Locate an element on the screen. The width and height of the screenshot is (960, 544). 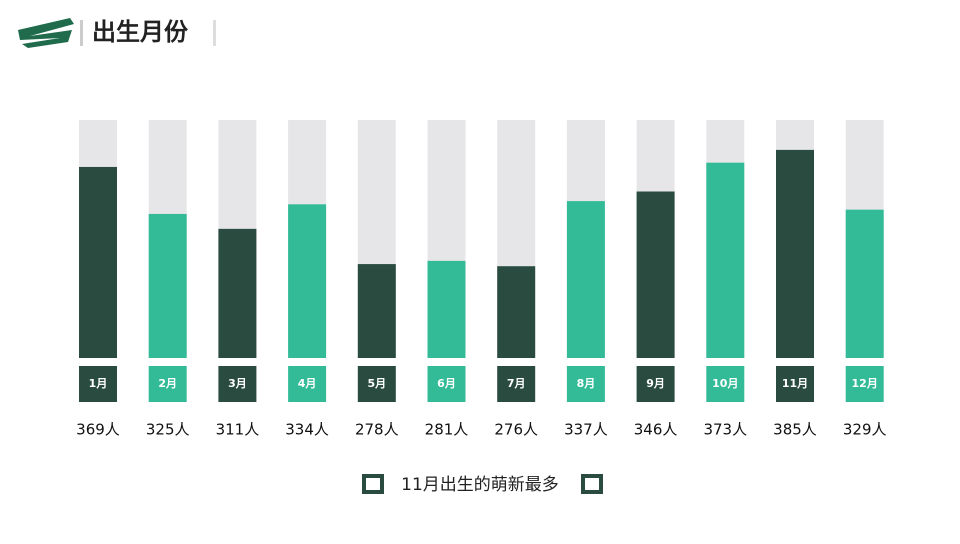
x-tick-label: 10月 is located at coordinates (725, 383).